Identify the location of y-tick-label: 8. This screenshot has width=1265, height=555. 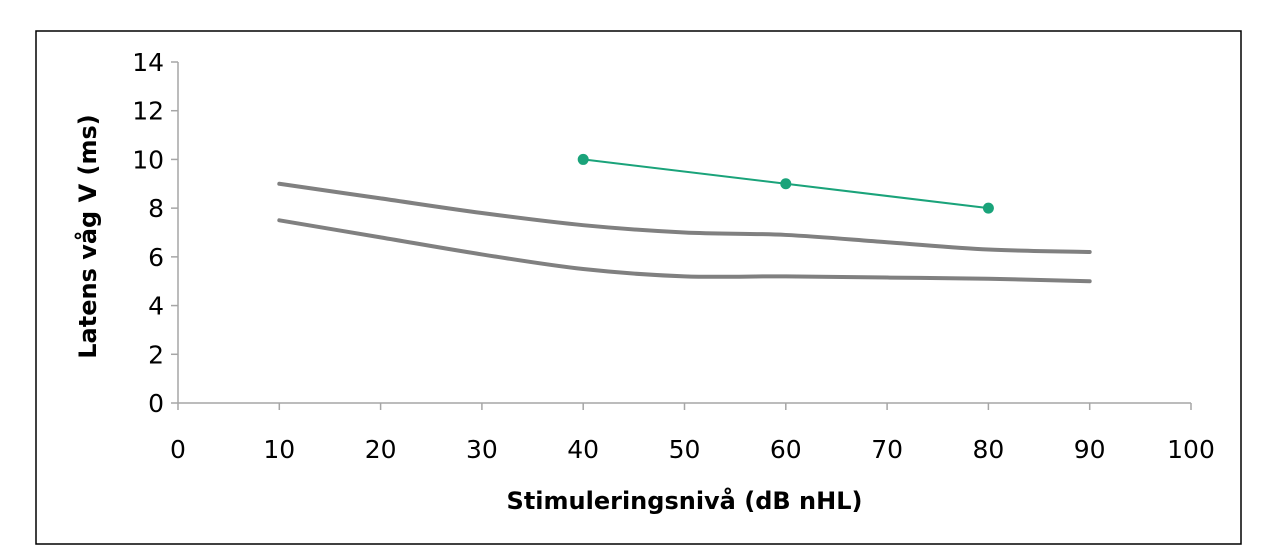
(156, 208).